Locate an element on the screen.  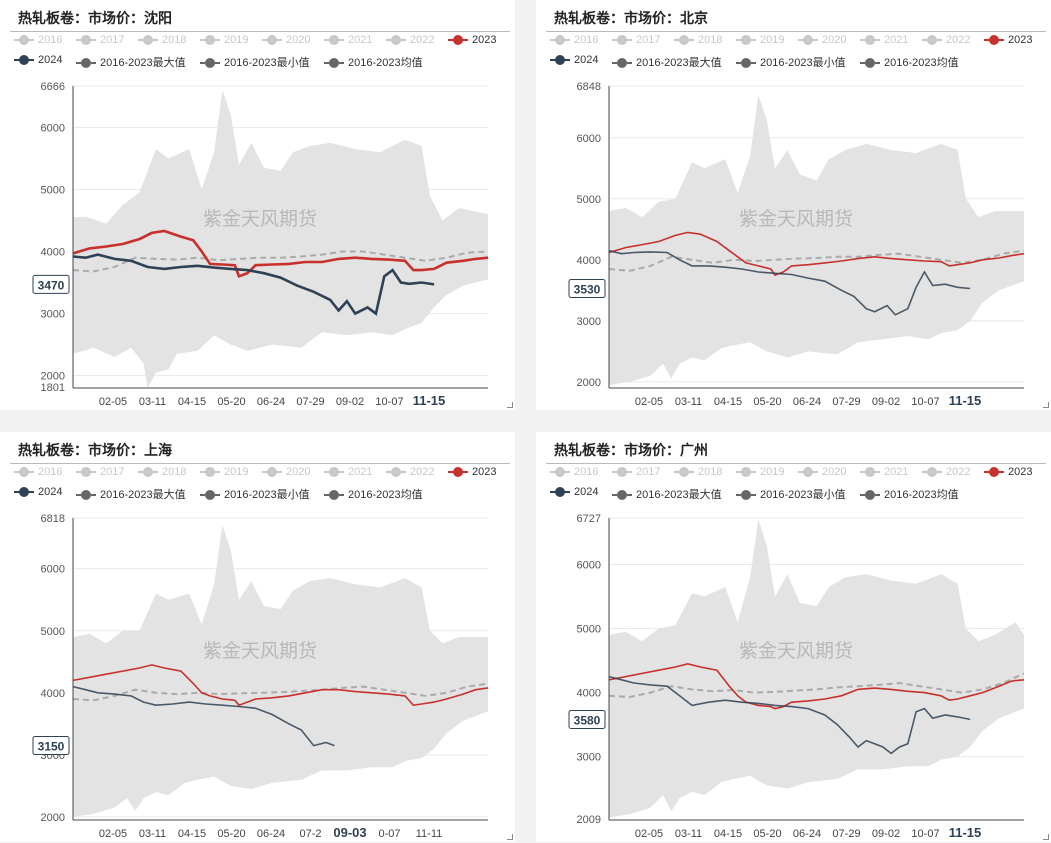
x-tick-label: 07-2 is located at coordinates (310, 834).